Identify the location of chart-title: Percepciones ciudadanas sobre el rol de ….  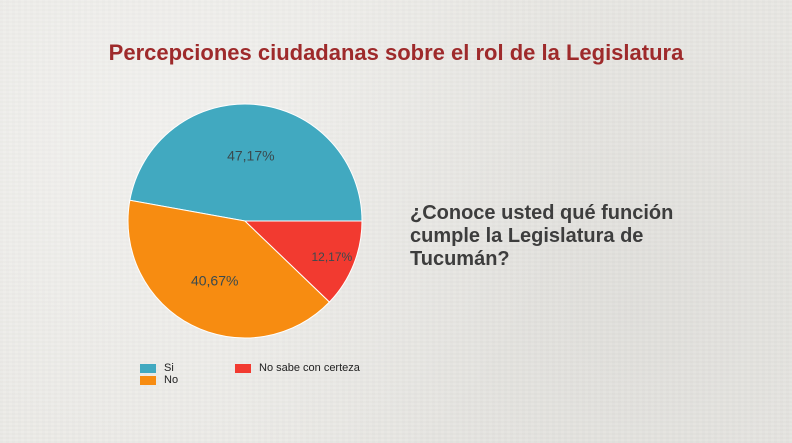
(396, 52).